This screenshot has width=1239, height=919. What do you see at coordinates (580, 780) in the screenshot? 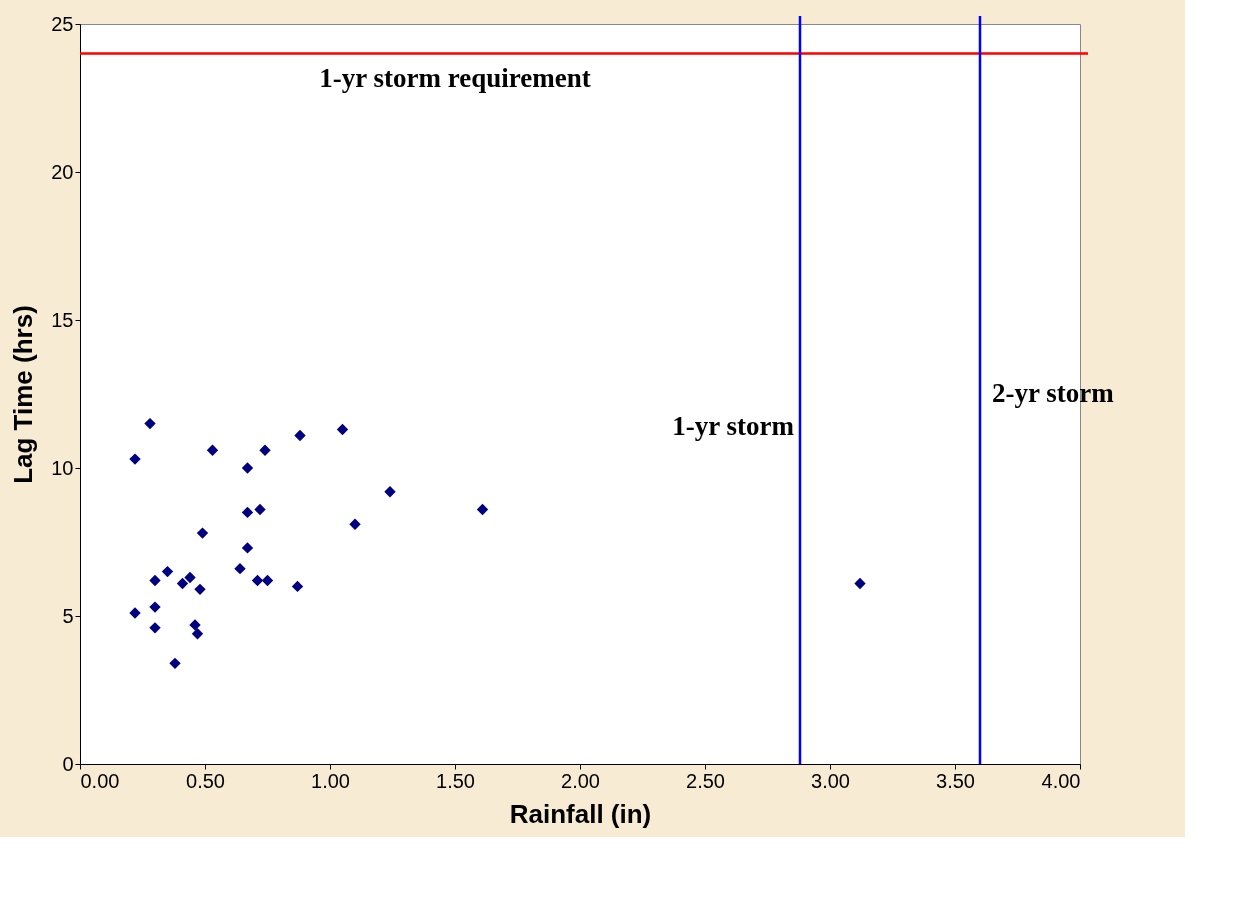
I see `x-tick-label: 2.00` at bounding box center [580, 780].